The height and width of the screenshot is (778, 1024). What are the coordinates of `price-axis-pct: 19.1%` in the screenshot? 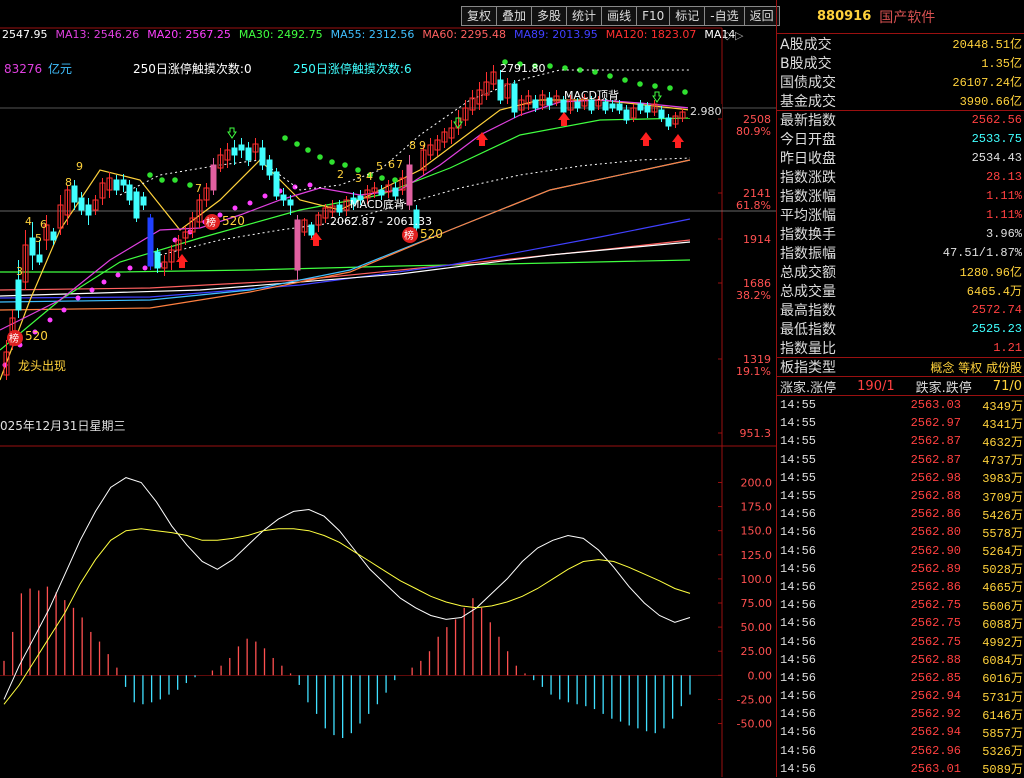 It's located at (753, 371).